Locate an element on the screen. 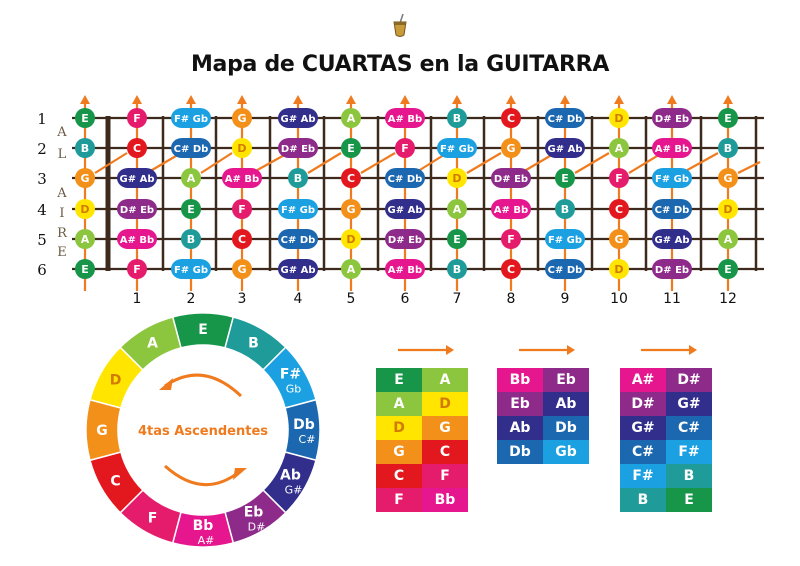  note-label: A# Bb is located at coordinates (242, 179).